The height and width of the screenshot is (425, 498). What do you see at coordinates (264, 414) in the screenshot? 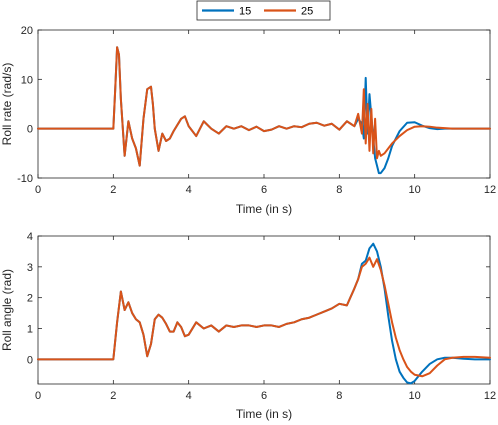
I see `roll-angle-x-label: Time (in s)` at bounding box center [264, 414].